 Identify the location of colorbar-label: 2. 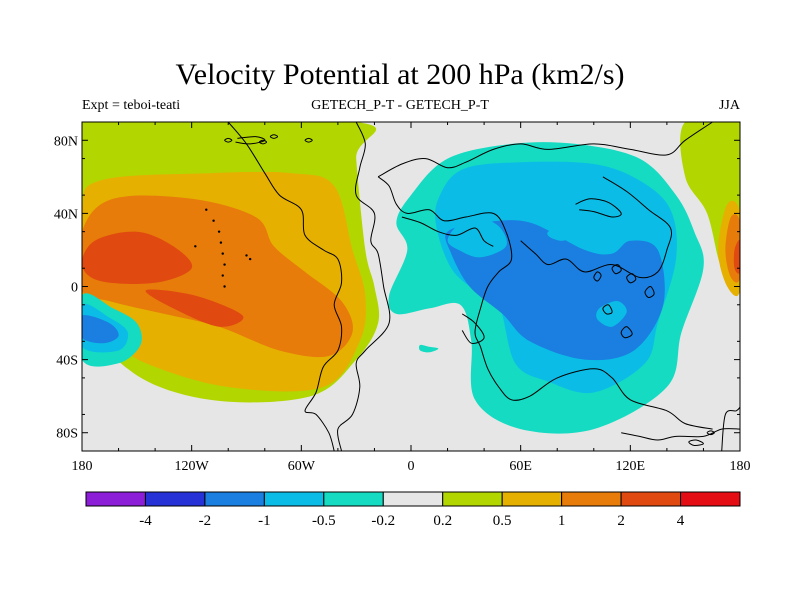
(621, 521).